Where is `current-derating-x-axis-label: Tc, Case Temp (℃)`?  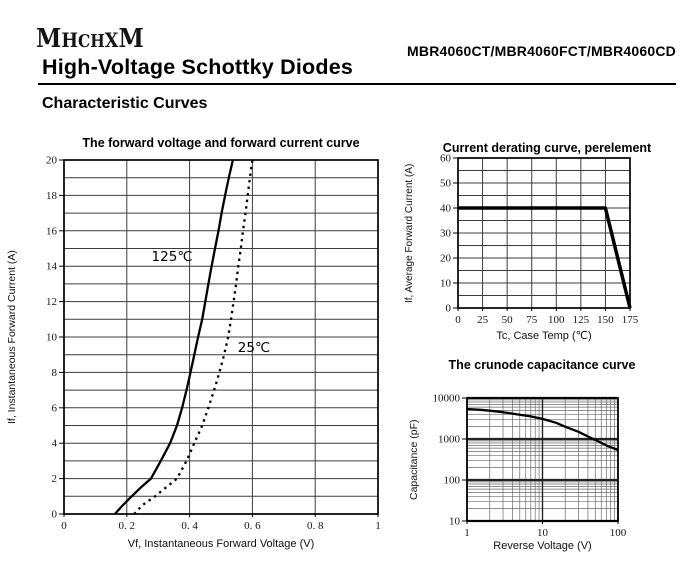 current-derating-x-axis-label: Tc, Case Temp (℃) is located at coordinates (544, 336).